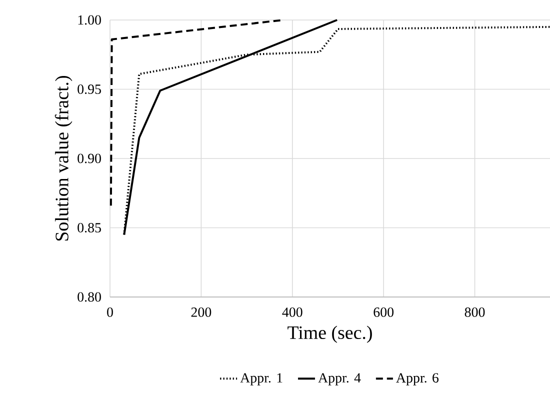 Image resolution: width=550 pixels, height=406 pixels. Describe the element at coordinates (89, 20) in the screenshot. I see `y-tick-label: 1.00` at that location.